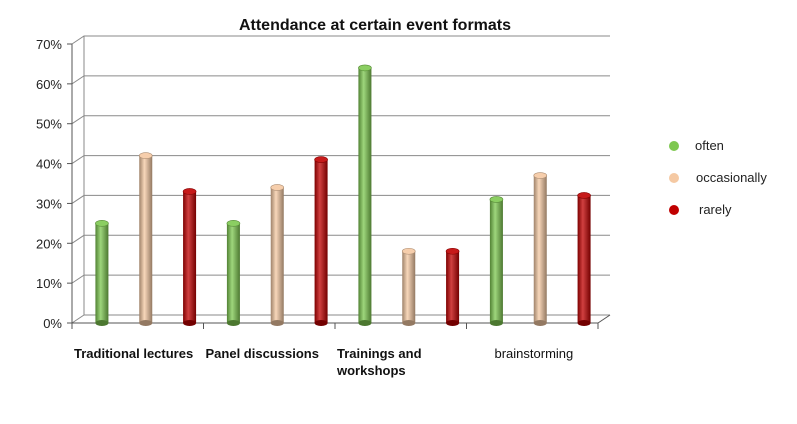 Image resolution: width=797 pixels, height=424 pixels. I want to click on y-tick-label: 40%, so click(49, 164).